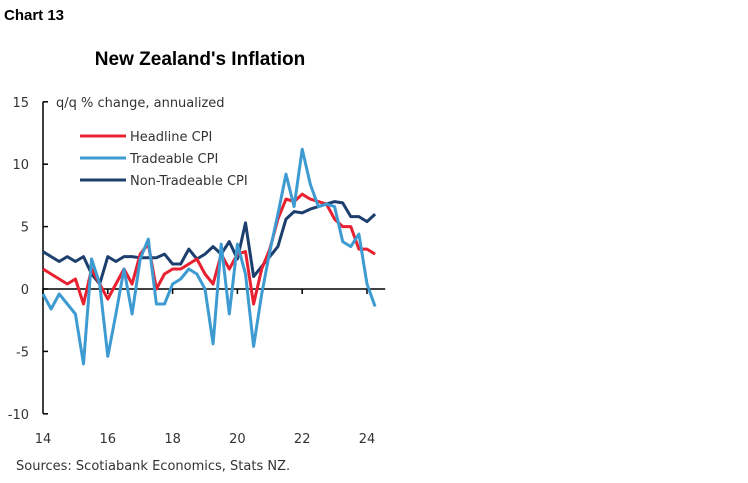 The height and width of the screenshot is (483, 748). What do you see at coordinates (20, 103) in the screenshot?
I see `y-tick-label: 15` at bounding box center [20, 103].